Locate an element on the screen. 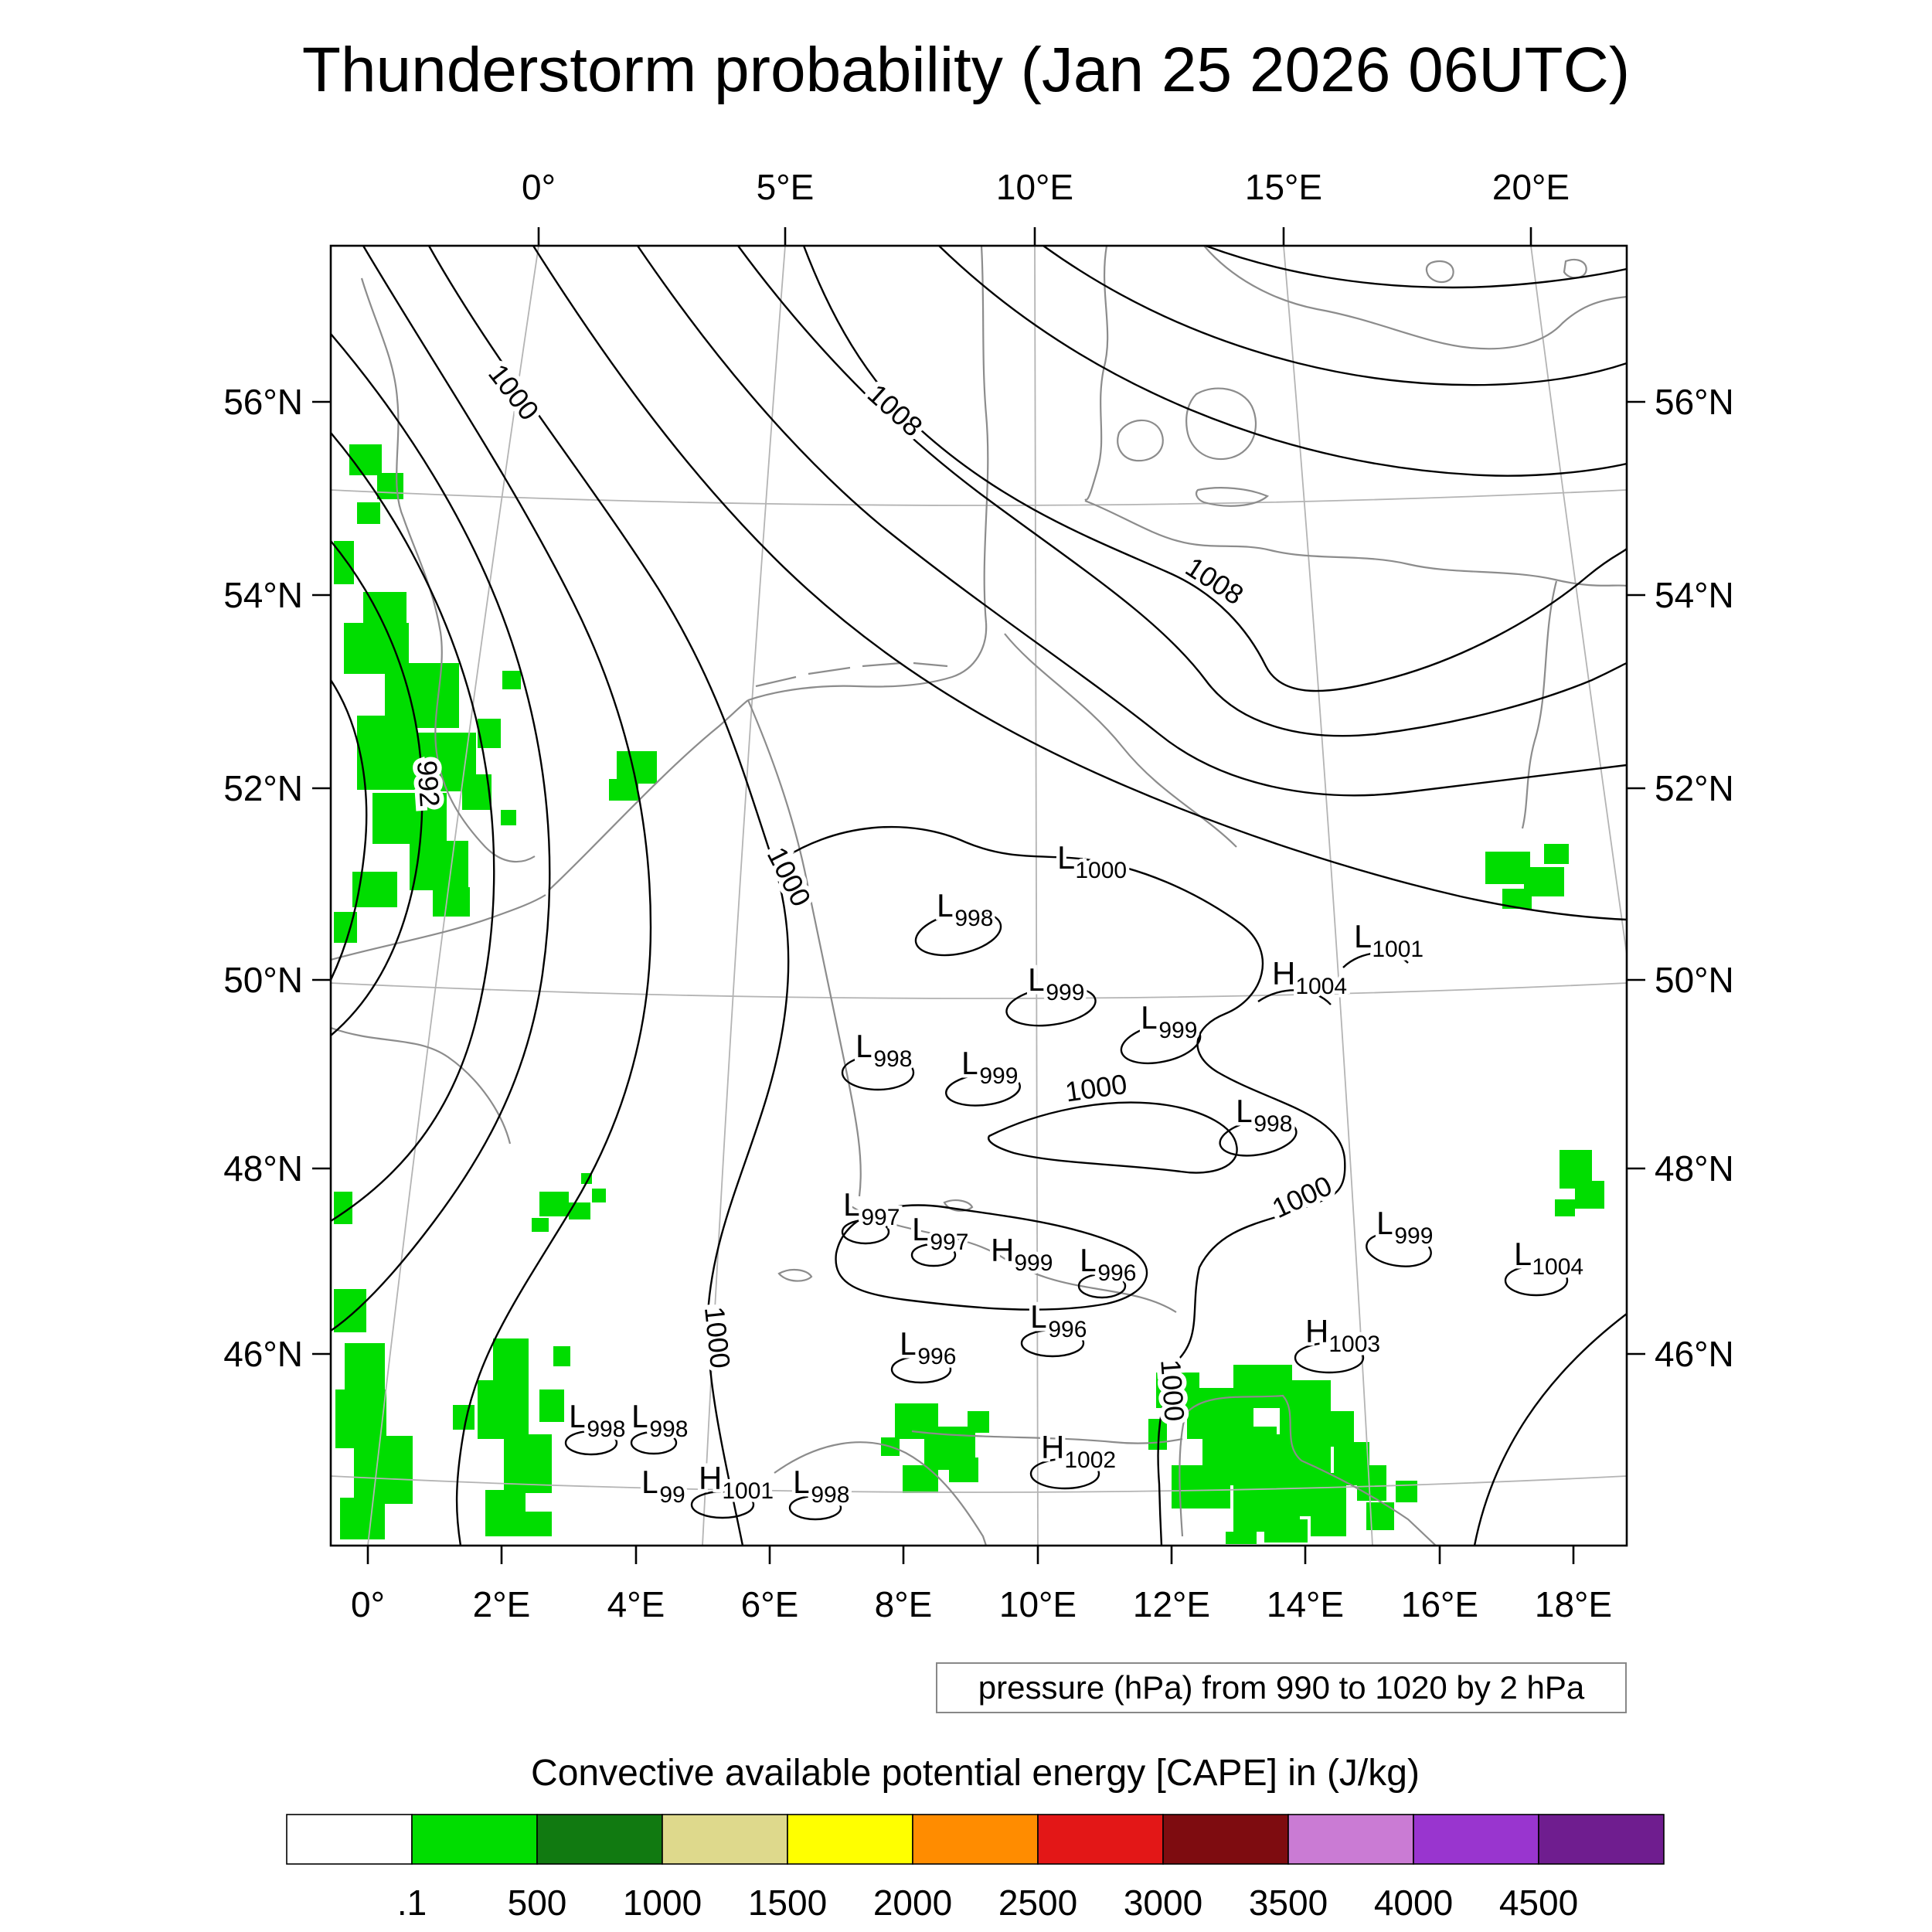  top-axis-labels: 0° 5°E 10°E 15°E 20°E is located at coordinates (1046, 187).